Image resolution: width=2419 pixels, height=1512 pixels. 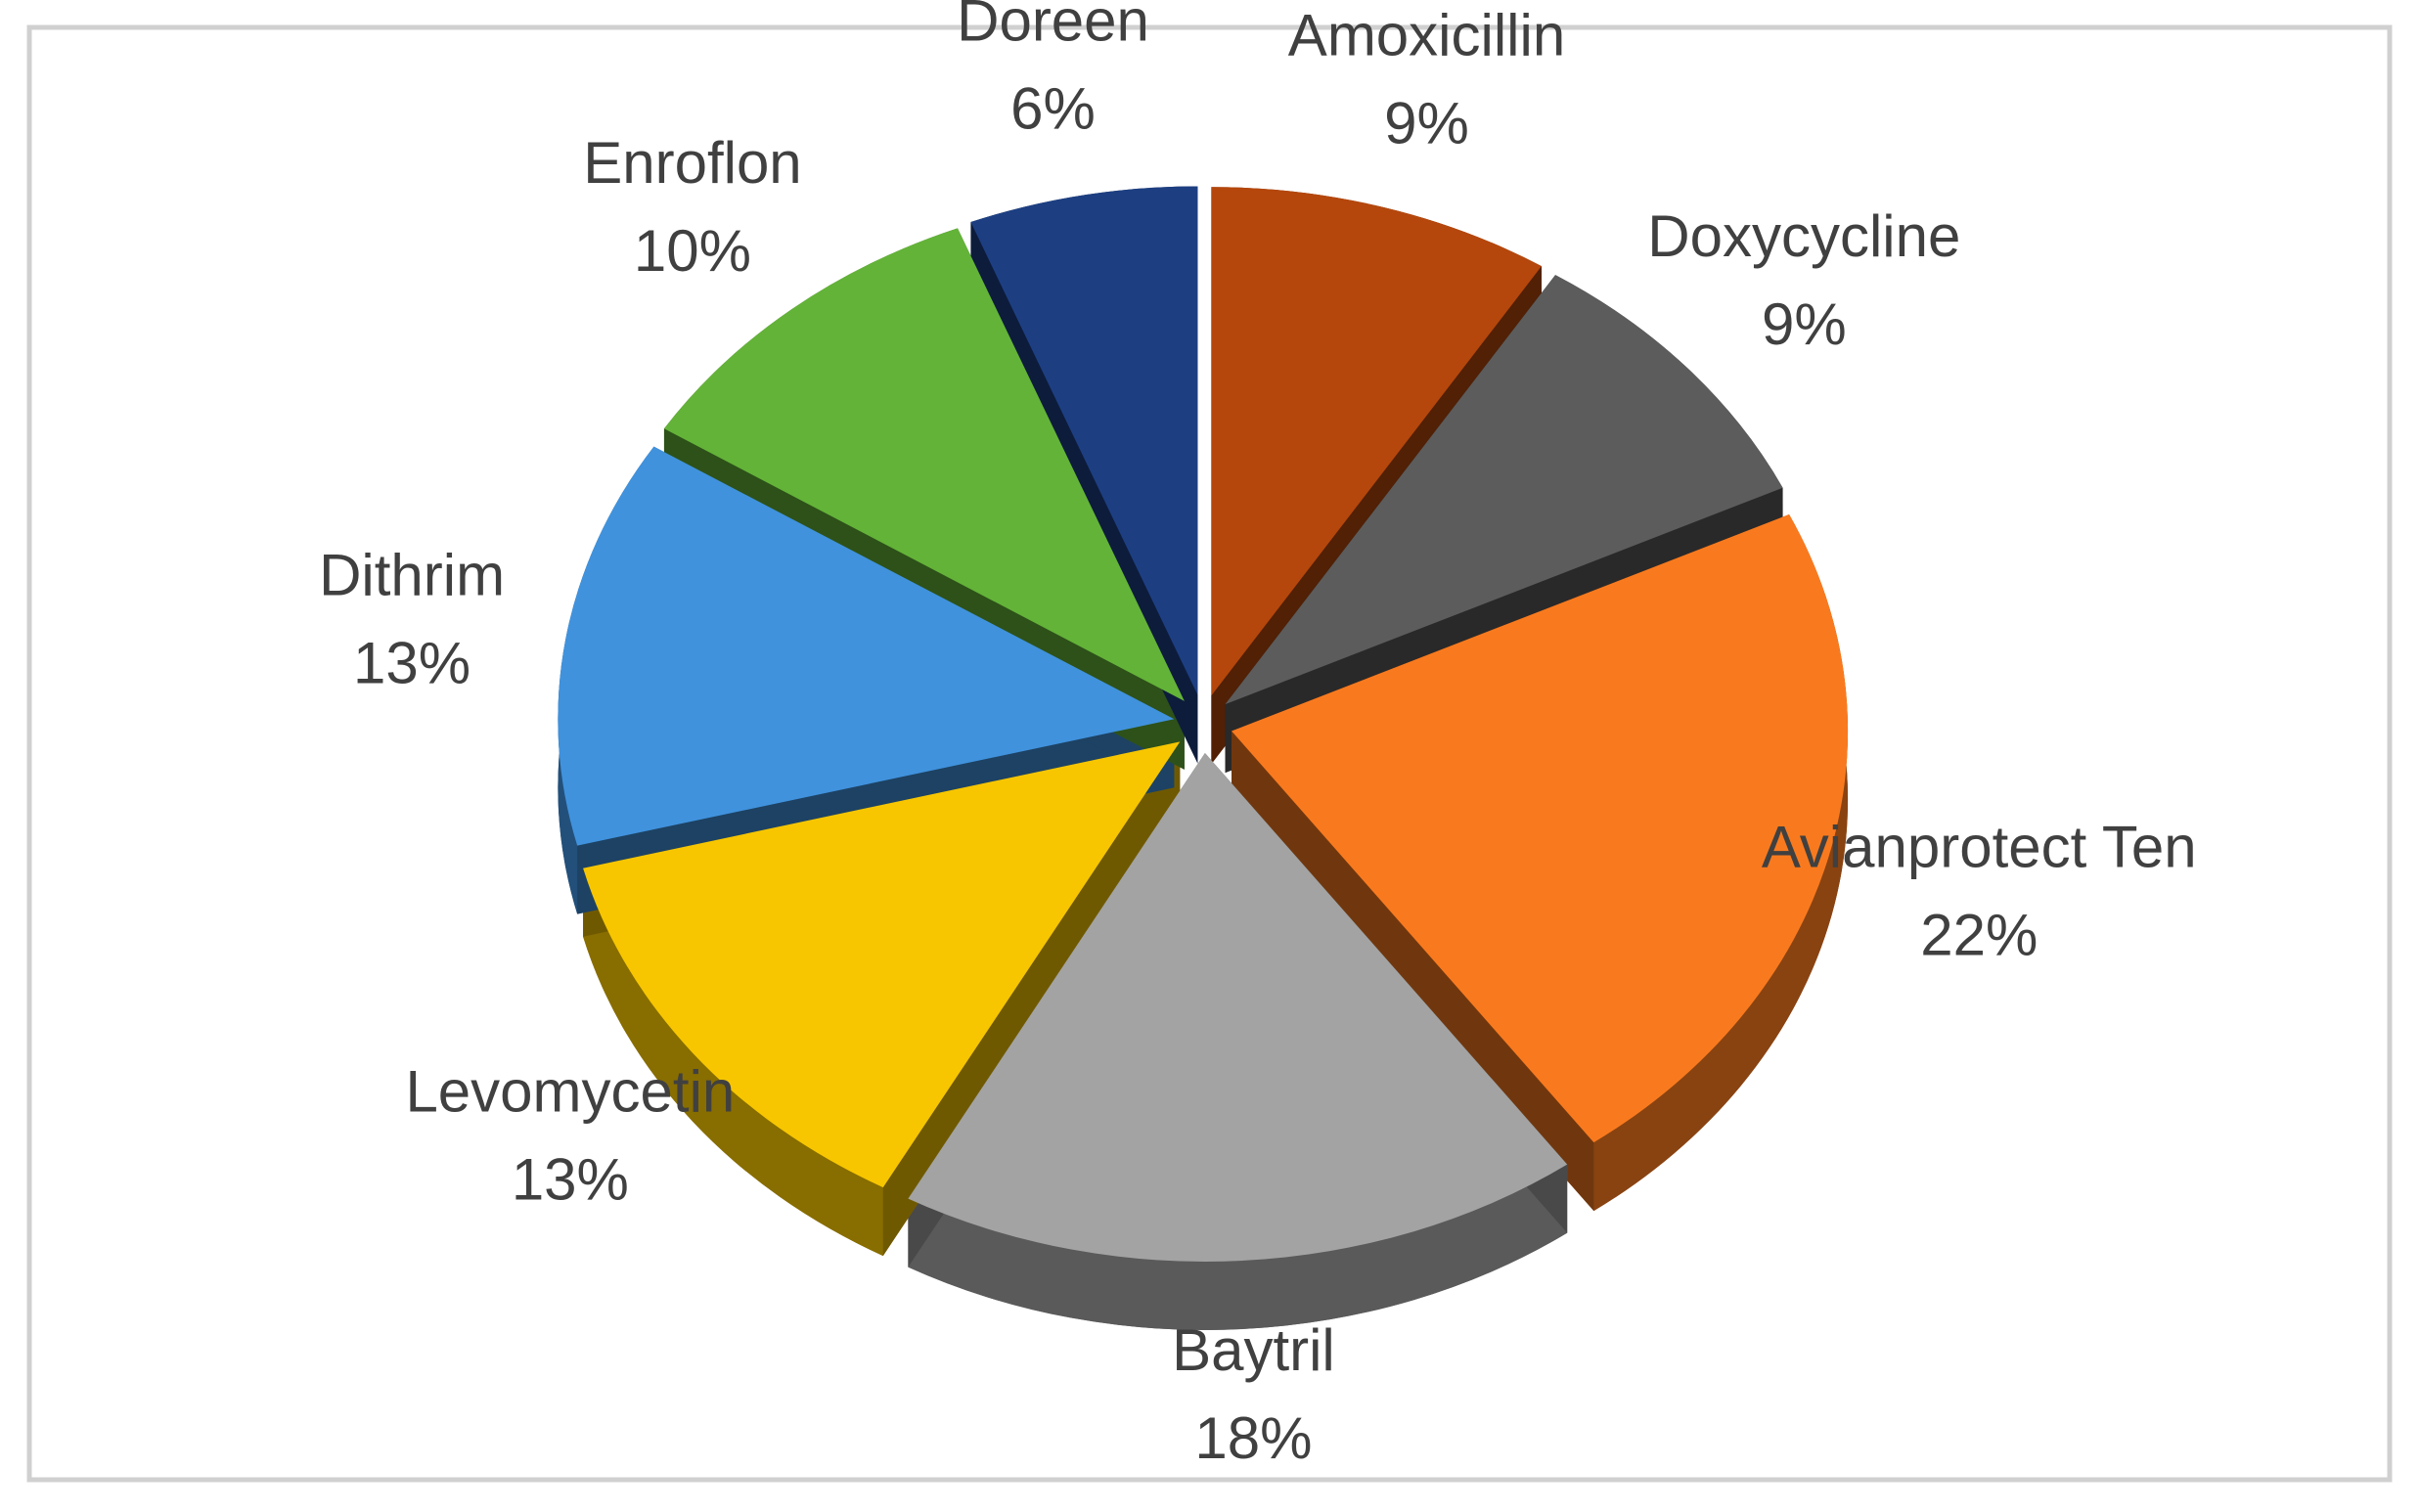 I want to click on category-label: Doxycycline, so click(x=1803, y=236).